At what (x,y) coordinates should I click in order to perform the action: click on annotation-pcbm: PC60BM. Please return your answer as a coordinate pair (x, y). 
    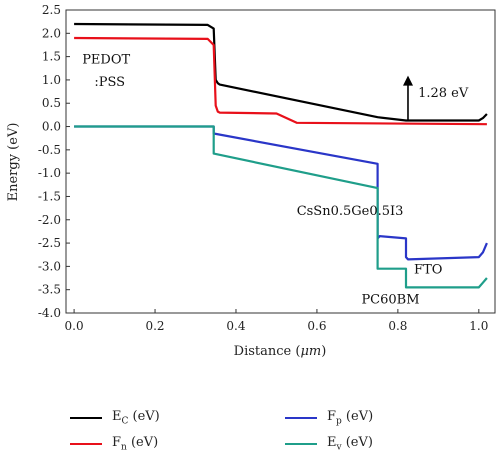
    Looking at the image, I should click on (390, 300).